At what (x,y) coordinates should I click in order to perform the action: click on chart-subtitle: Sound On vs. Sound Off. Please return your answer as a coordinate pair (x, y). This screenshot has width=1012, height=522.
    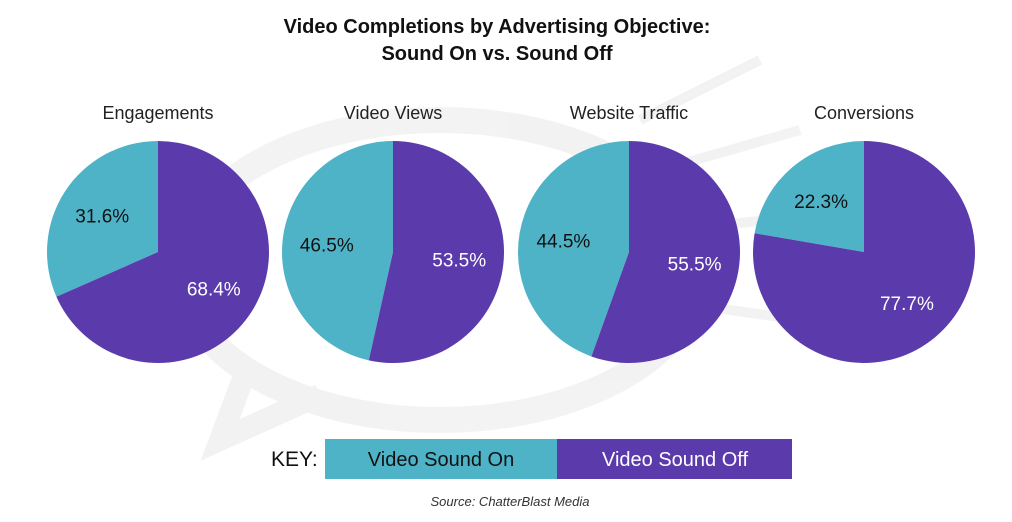
    Looking at the image, I should click on (496, 54).